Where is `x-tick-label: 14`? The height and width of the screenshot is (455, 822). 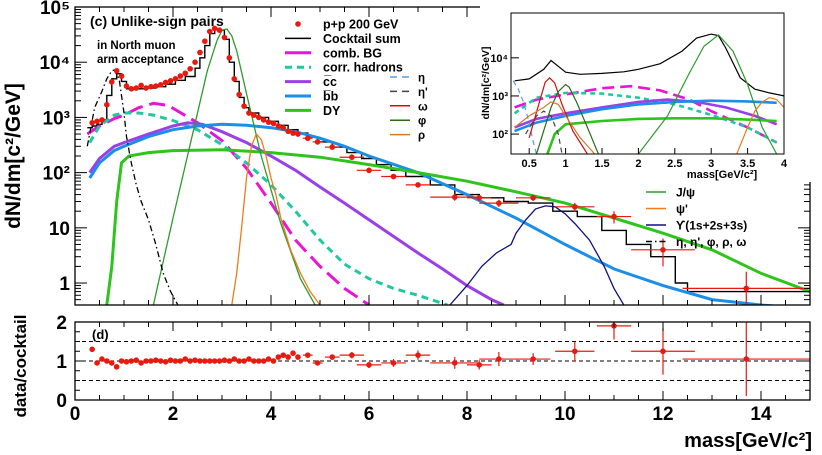 x-tick-label: 14 is located at coordinates (761, 414).